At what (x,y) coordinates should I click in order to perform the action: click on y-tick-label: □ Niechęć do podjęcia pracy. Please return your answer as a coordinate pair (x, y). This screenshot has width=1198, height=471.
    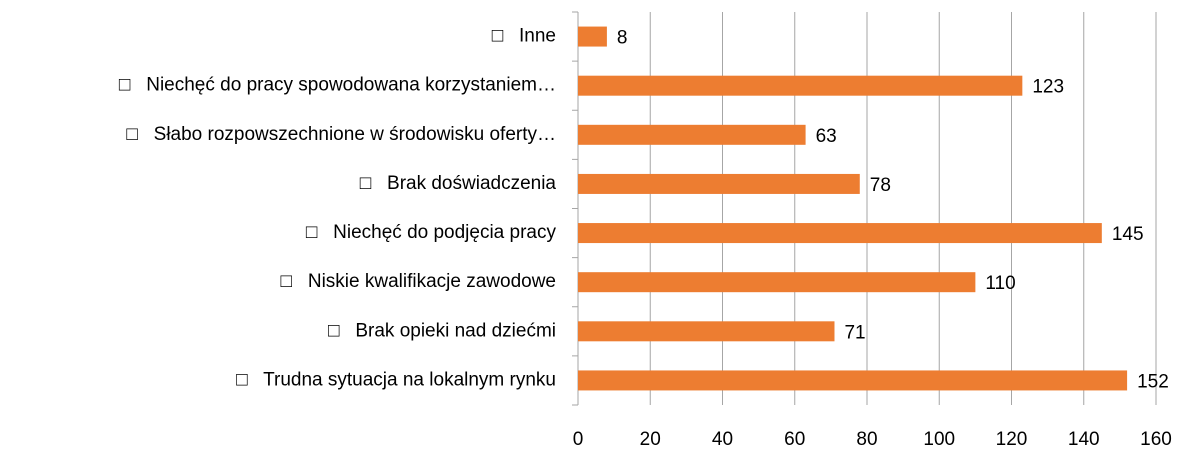
    Looking at the image, I should click on (431, 232).